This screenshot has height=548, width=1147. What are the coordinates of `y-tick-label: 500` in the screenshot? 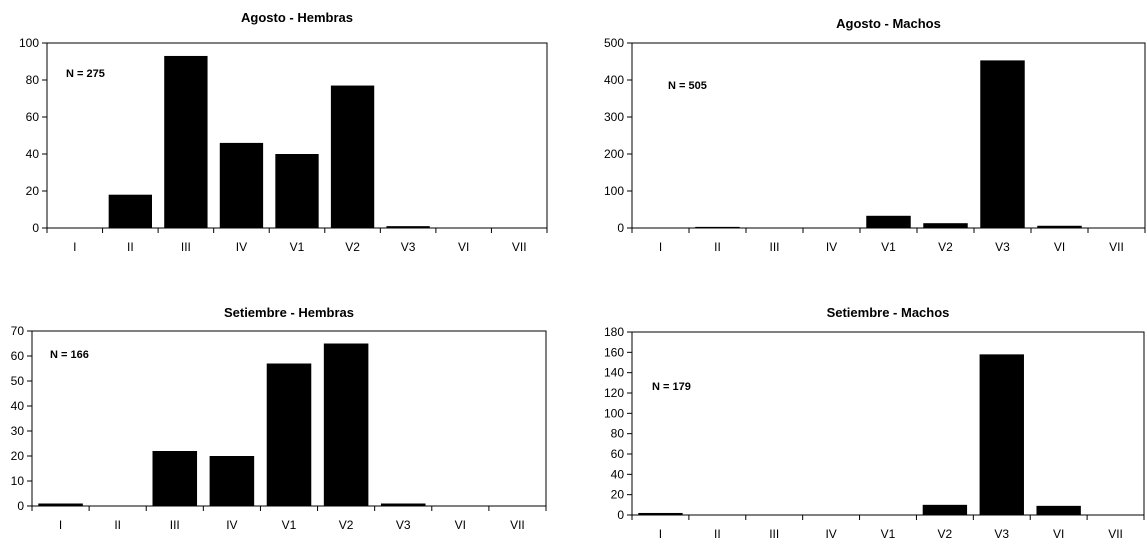 It's located at (614, 43).